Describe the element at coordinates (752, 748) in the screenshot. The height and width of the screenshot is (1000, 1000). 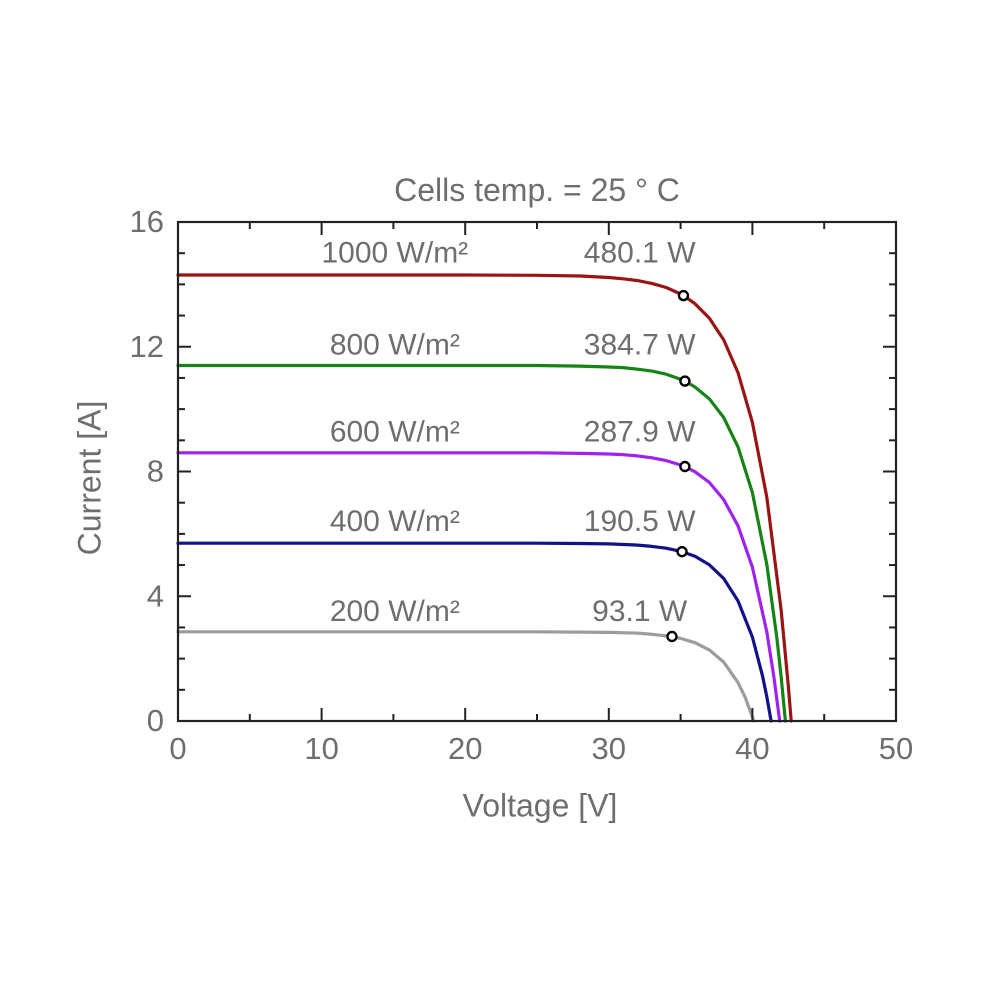
I see `x-tick-label-40: 40` at that location.